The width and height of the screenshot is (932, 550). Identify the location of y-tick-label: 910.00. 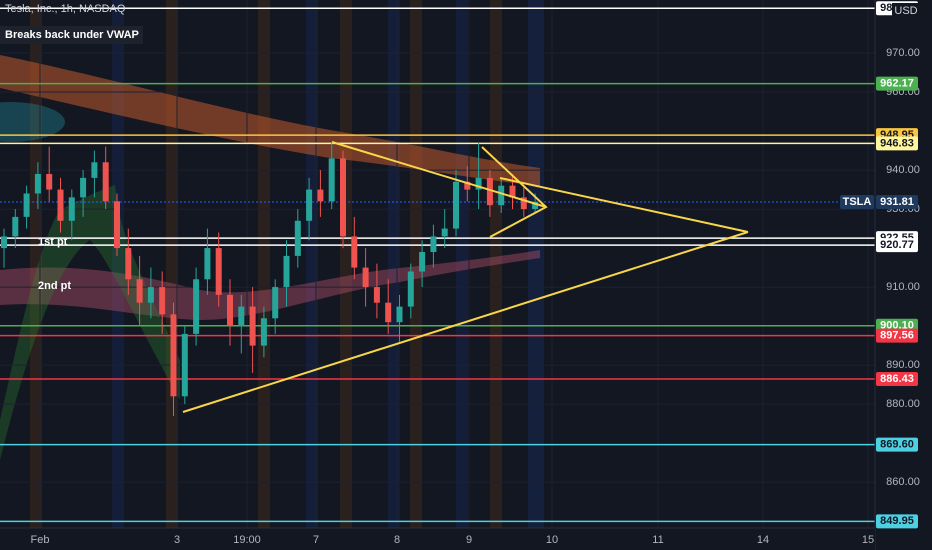
(903, 287).